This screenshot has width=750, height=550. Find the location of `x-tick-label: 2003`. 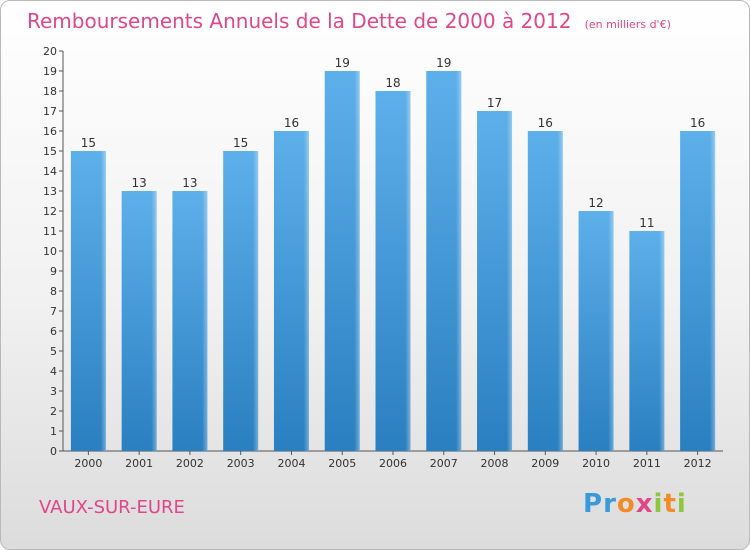

x-tick-label: 2003 is located at coordinates (241, 463).